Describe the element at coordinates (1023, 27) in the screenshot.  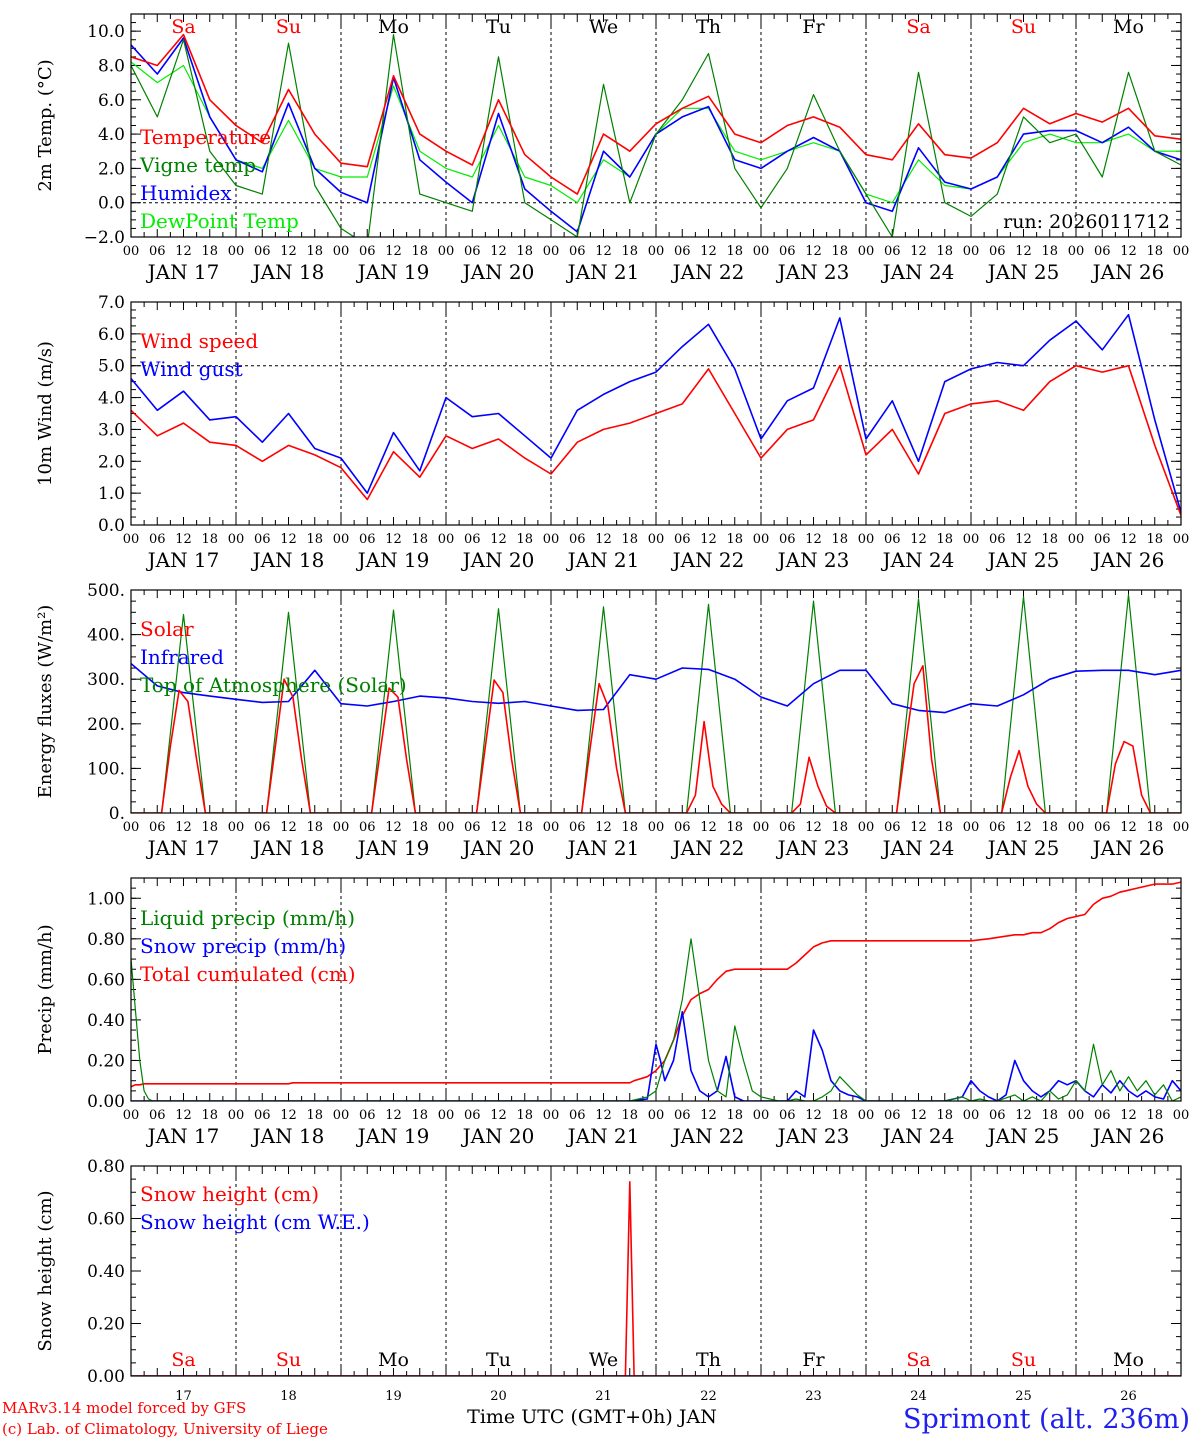
I see `day-name-label: Su` at that location.